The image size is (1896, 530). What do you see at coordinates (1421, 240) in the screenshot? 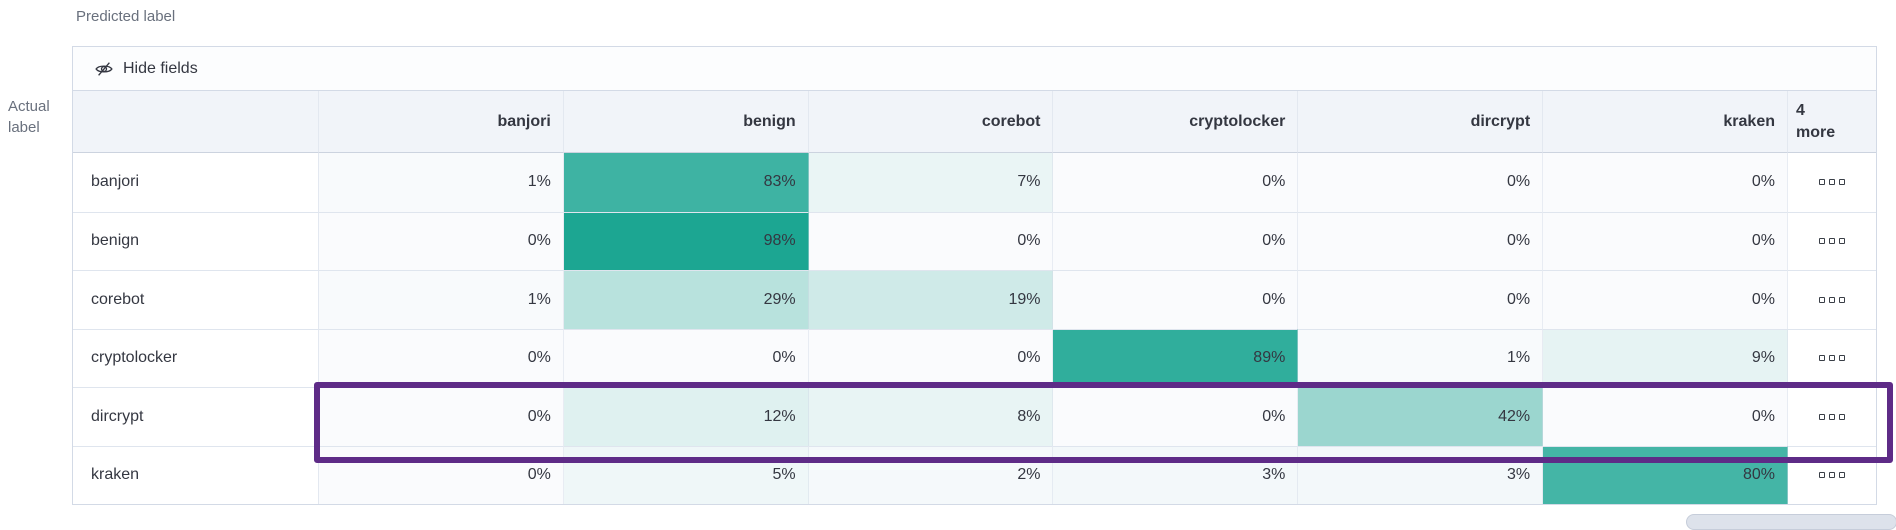
I see `matrix-cell-benign-dircrypt: 0%` at bounding box center [1421, 240].